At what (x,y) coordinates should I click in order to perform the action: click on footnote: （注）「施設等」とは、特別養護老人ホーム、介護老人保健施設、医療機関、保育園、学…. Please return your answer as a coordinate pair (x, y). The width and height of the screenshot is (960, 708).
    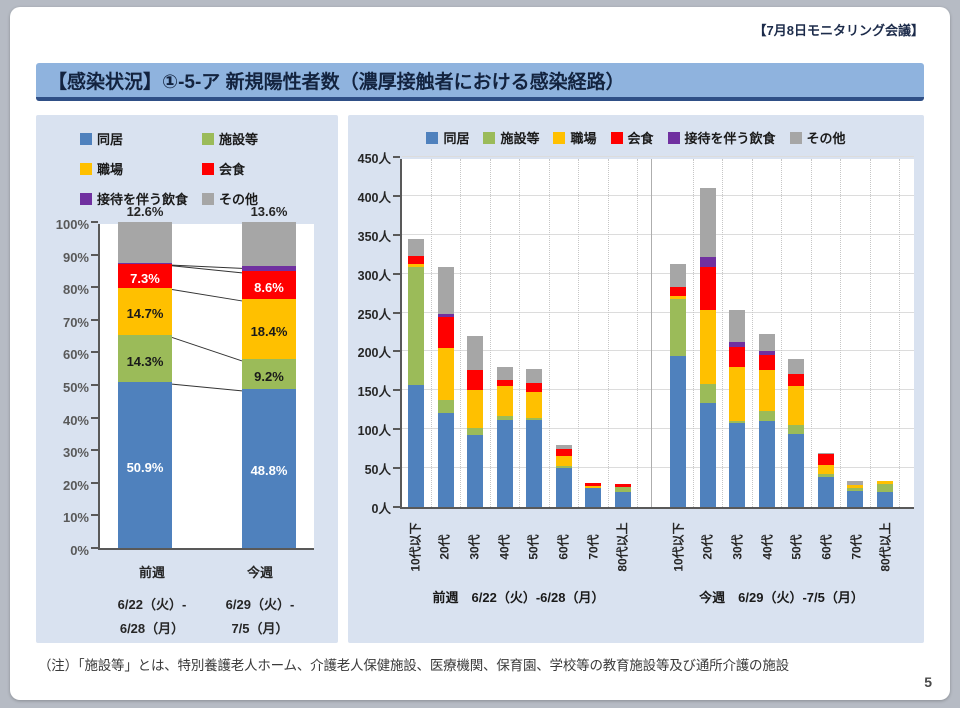
    Looking at the image, I should click on (413, 665).